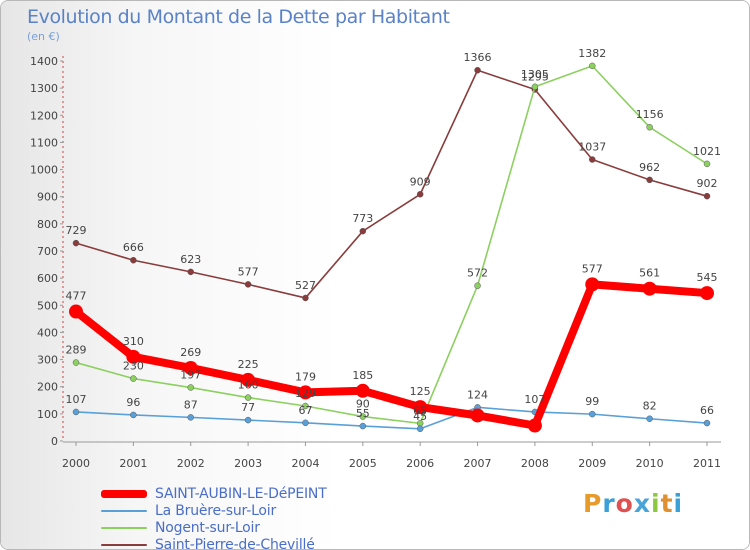 The width and height of the screenshot is (750, 550). What do you see at coordinates (650, 114) in the screenshot?
I see `data-label: 1156` at bounding box center [650, 114].